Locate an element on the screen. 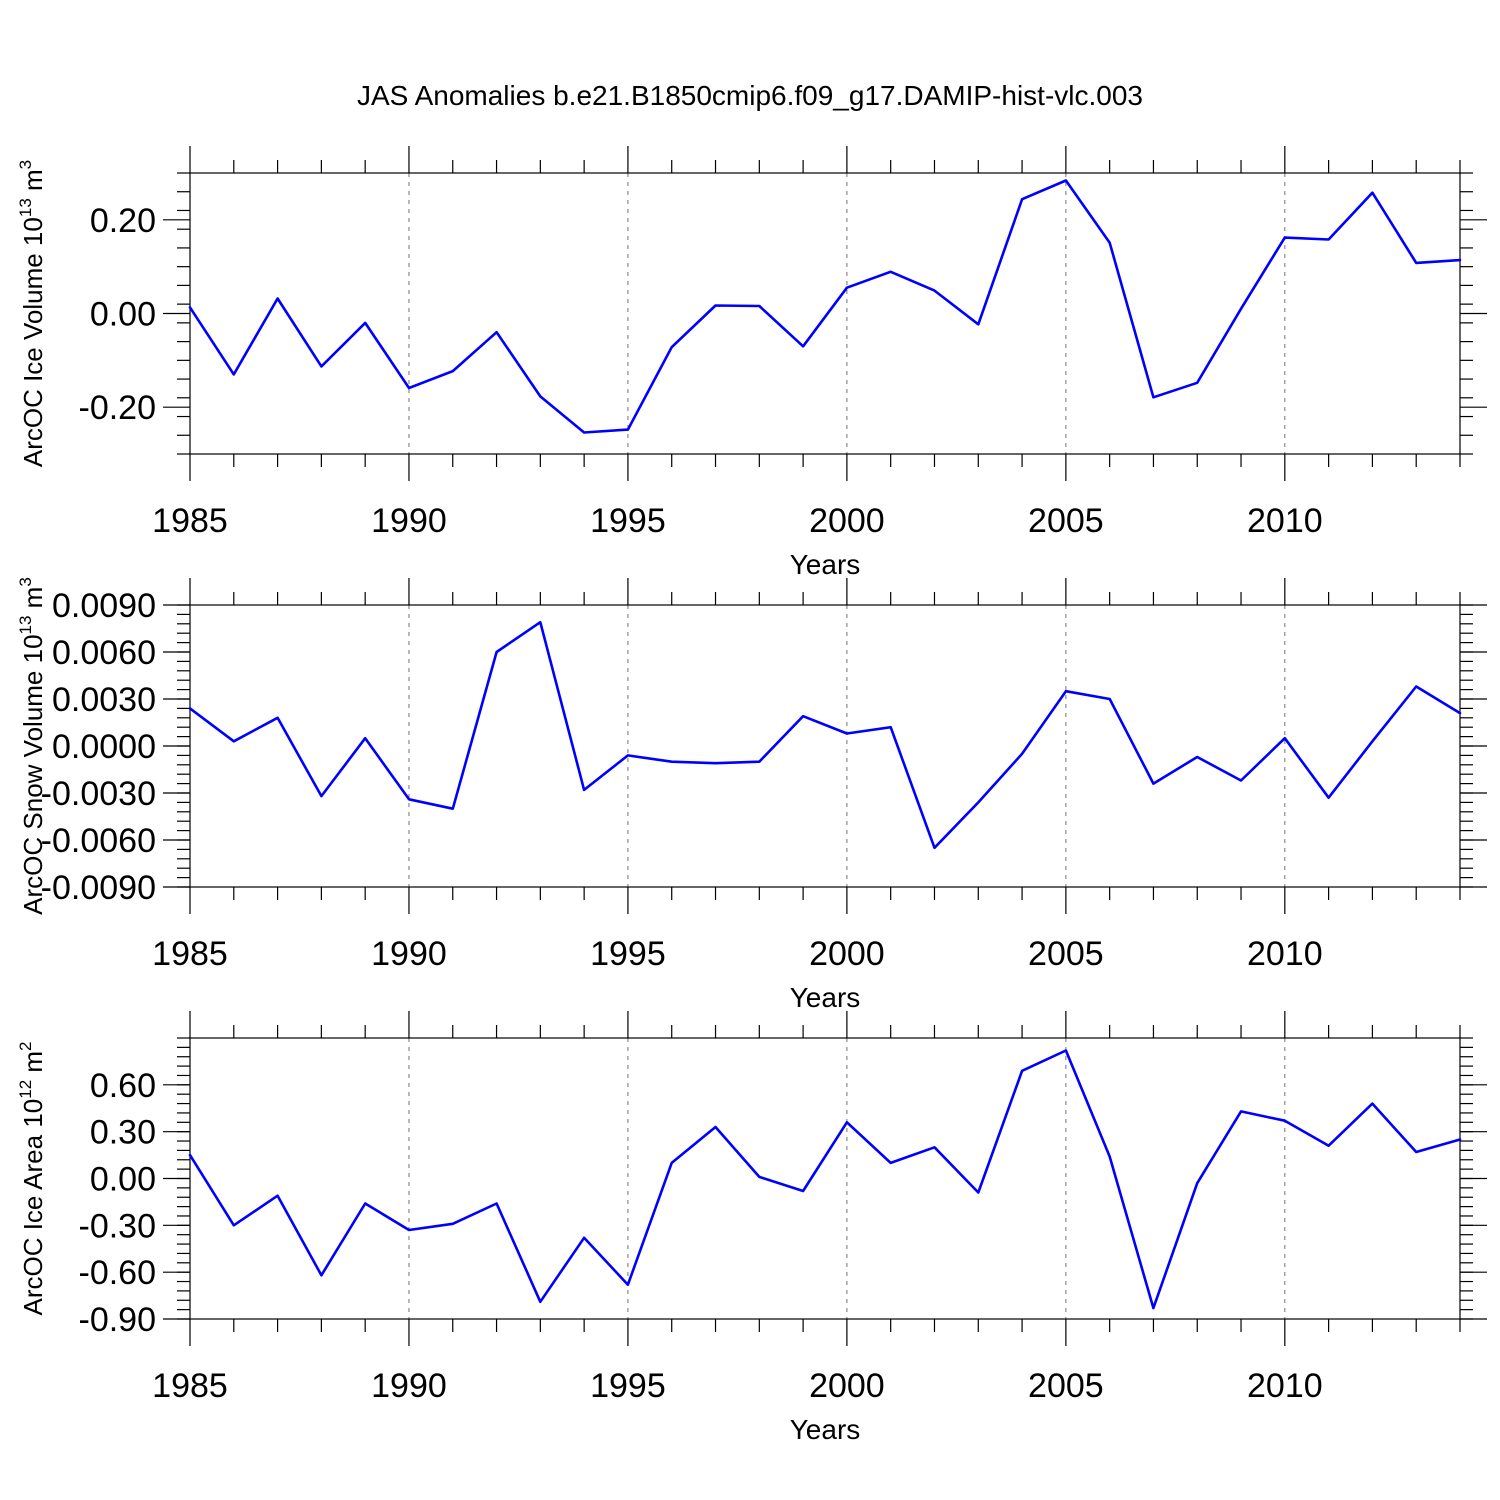  y-axis-label: ArcOC Snow Volume 1013 m3 is located at coordinates (32, 746).